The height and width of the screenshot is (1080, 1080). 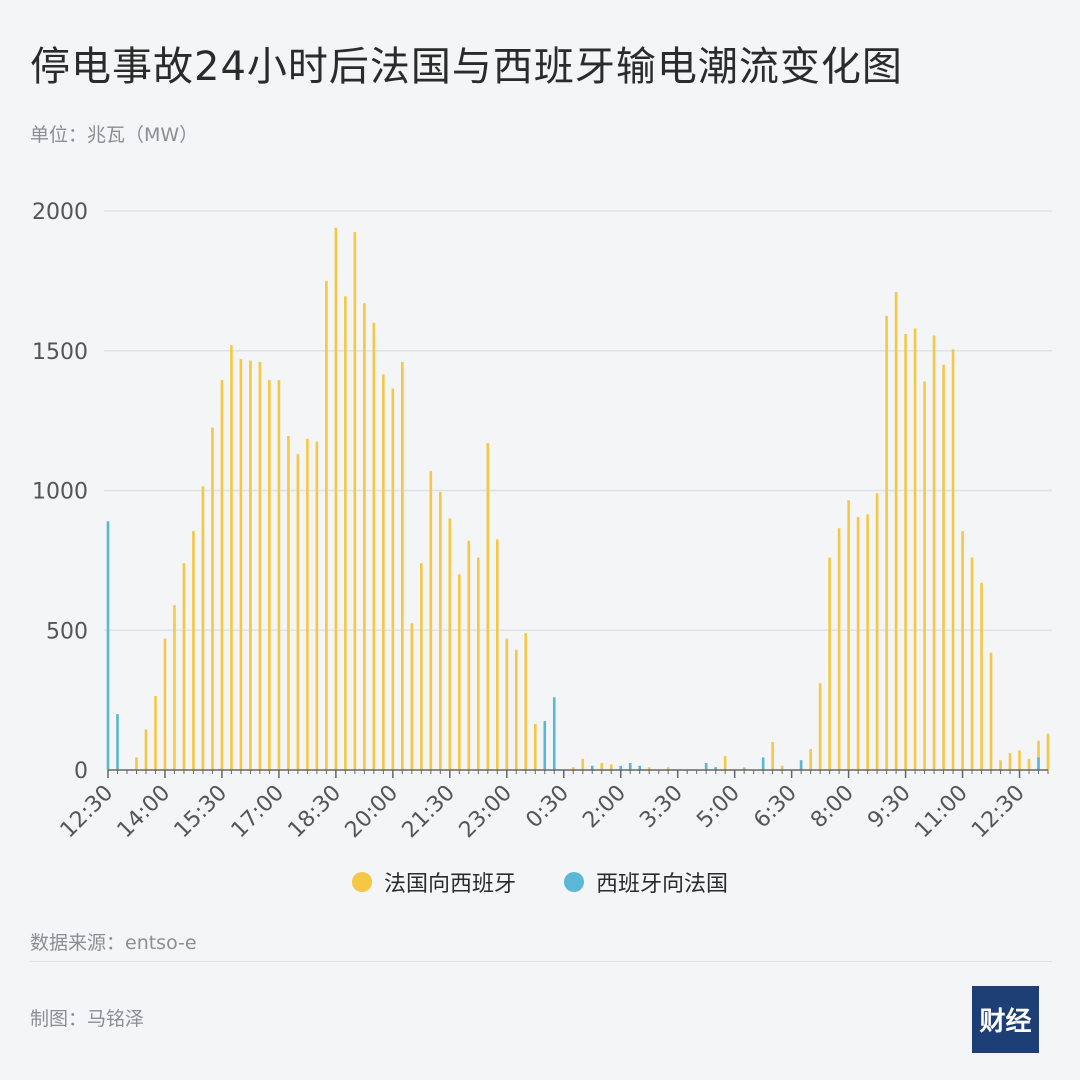 What do you see at coordinates (81, 771) in the screenshot?
I see `y-tick-label-0: 0` at bounding box center [81, 771].